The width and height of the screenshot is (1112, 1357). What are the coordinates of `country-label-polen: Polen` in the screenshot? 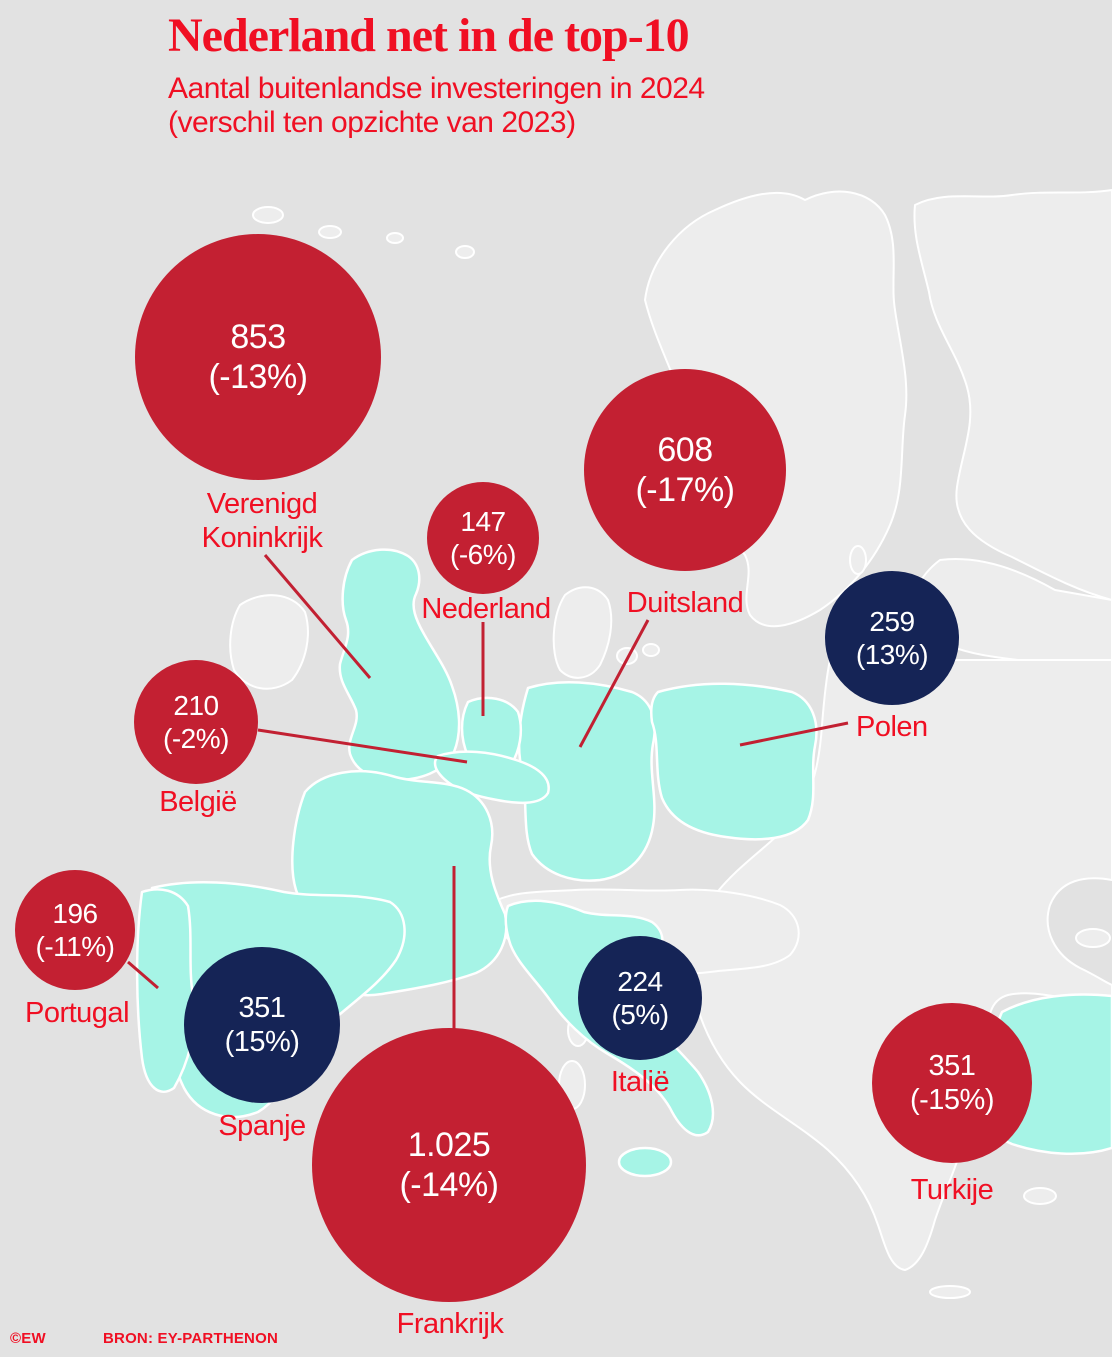 It's located at (892, 727).